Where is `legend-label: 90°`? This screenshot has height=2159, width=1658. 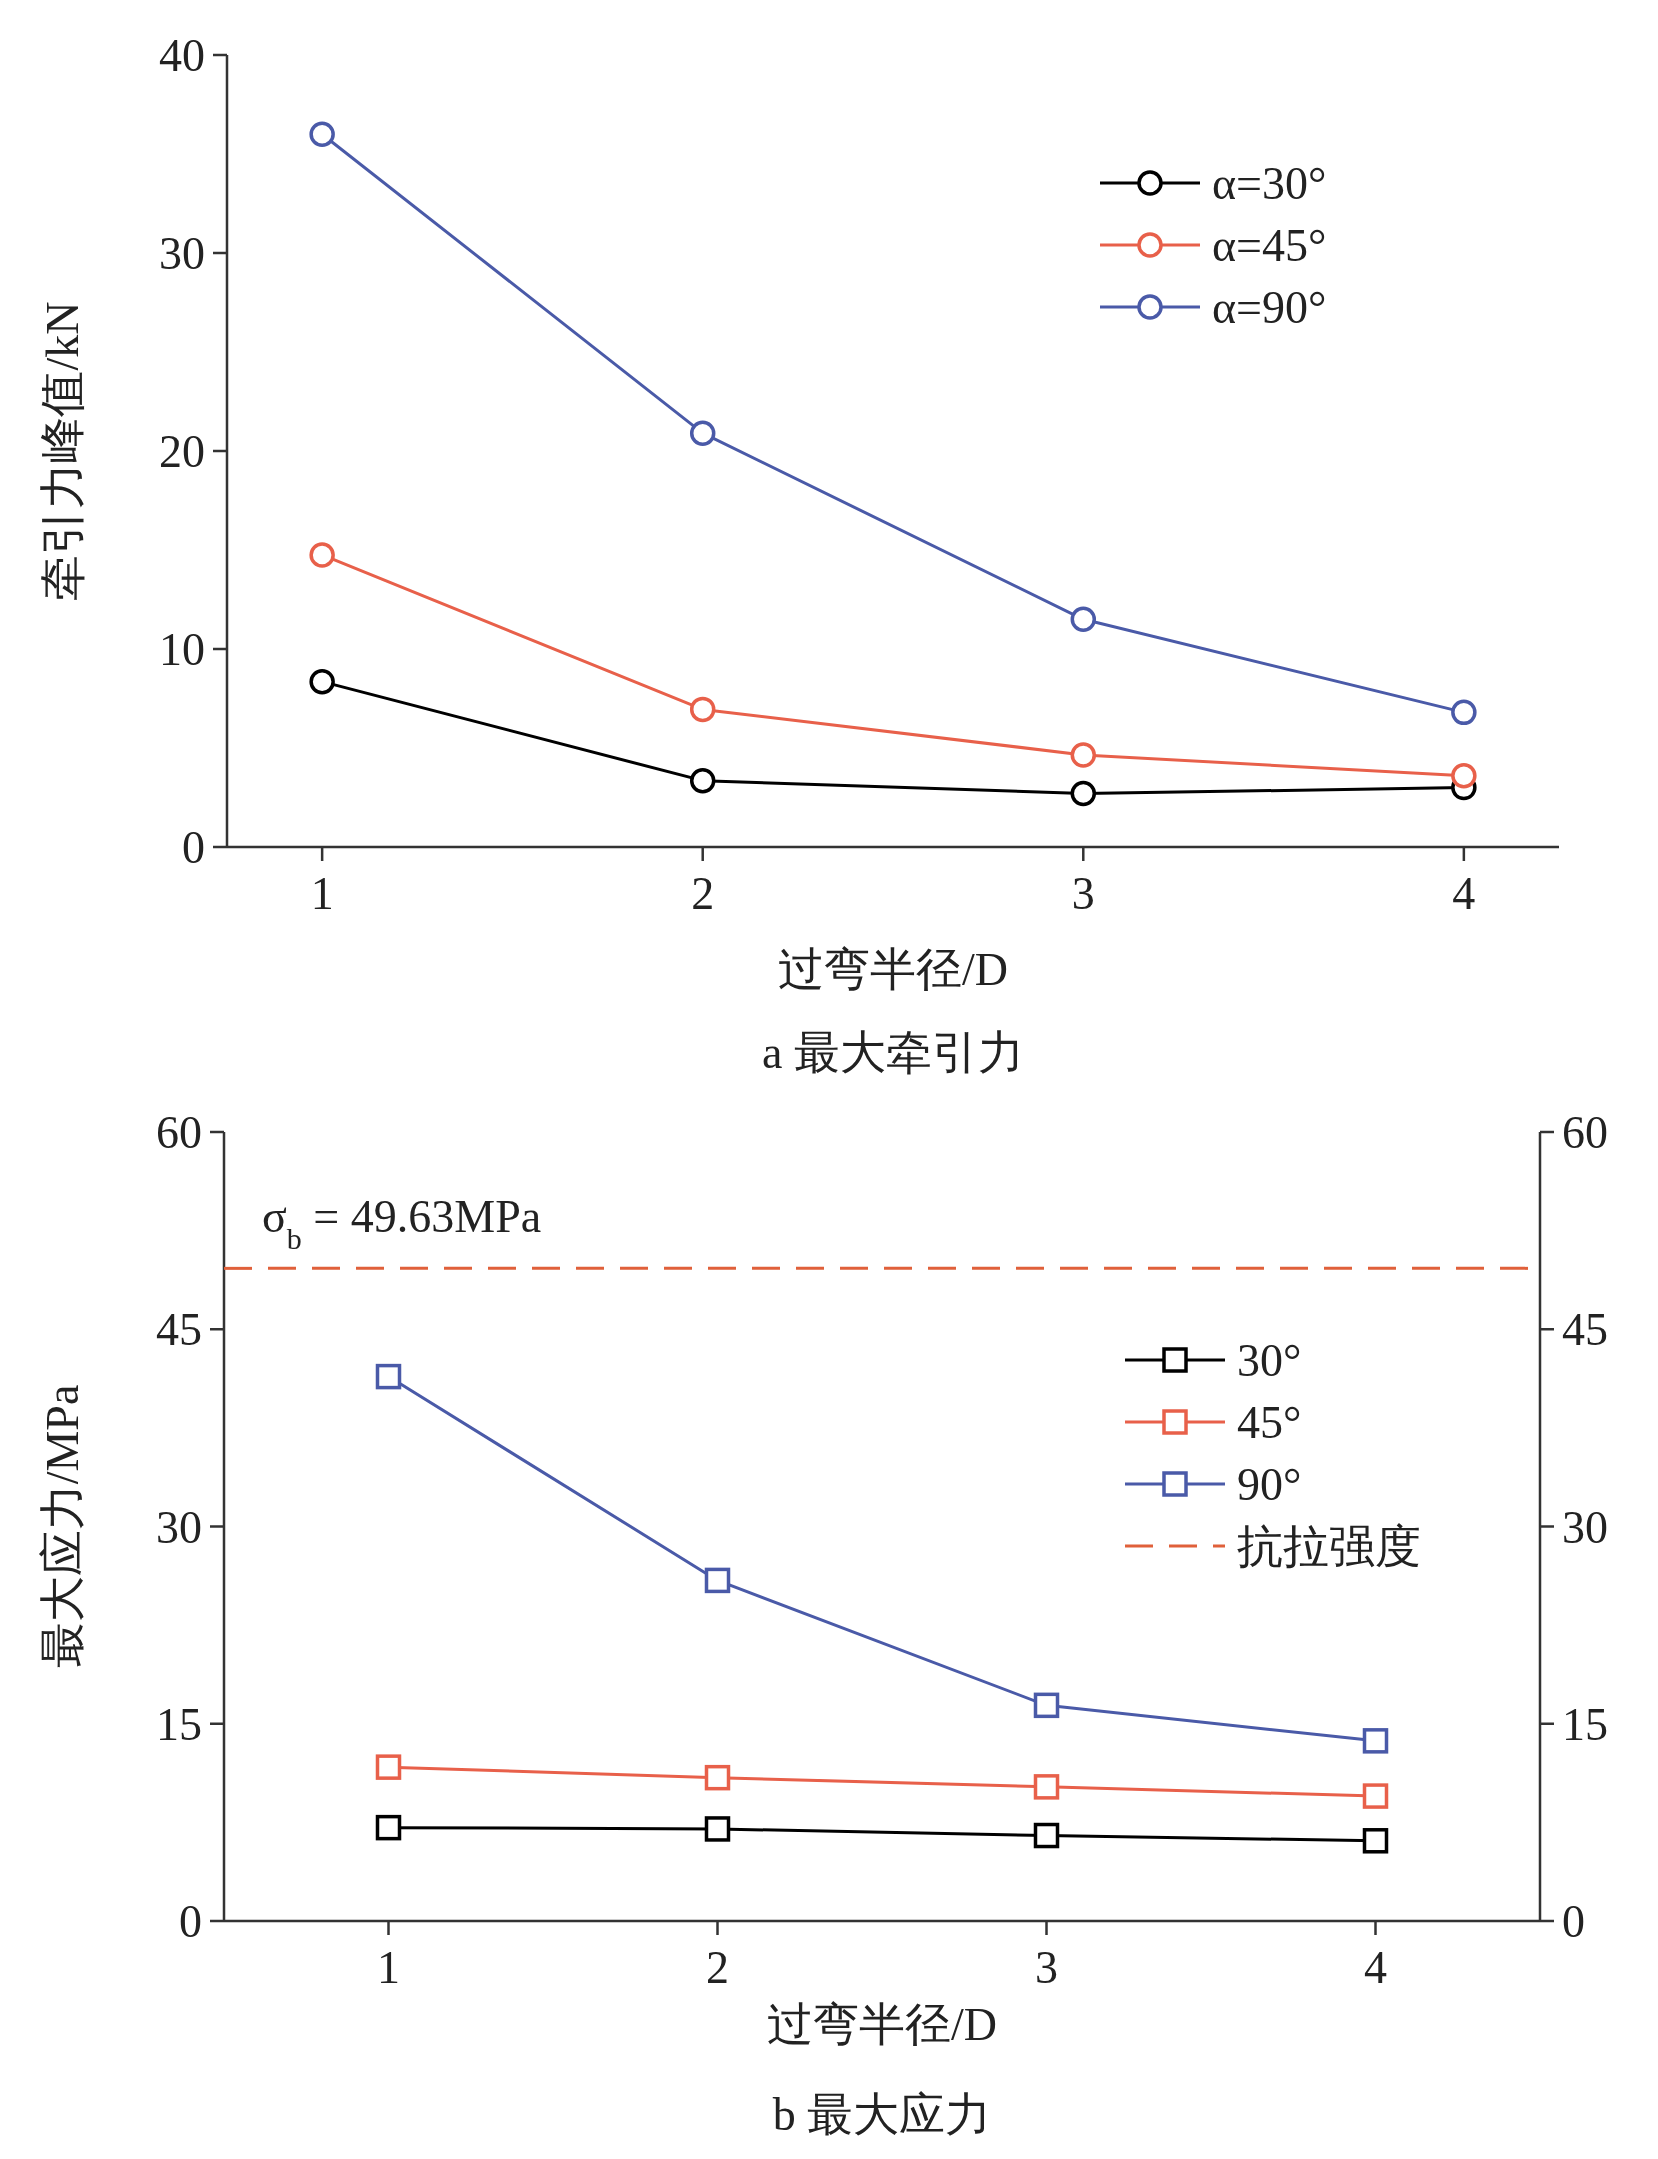
legend-label: 90° is located at coordinates (1269, 1484).